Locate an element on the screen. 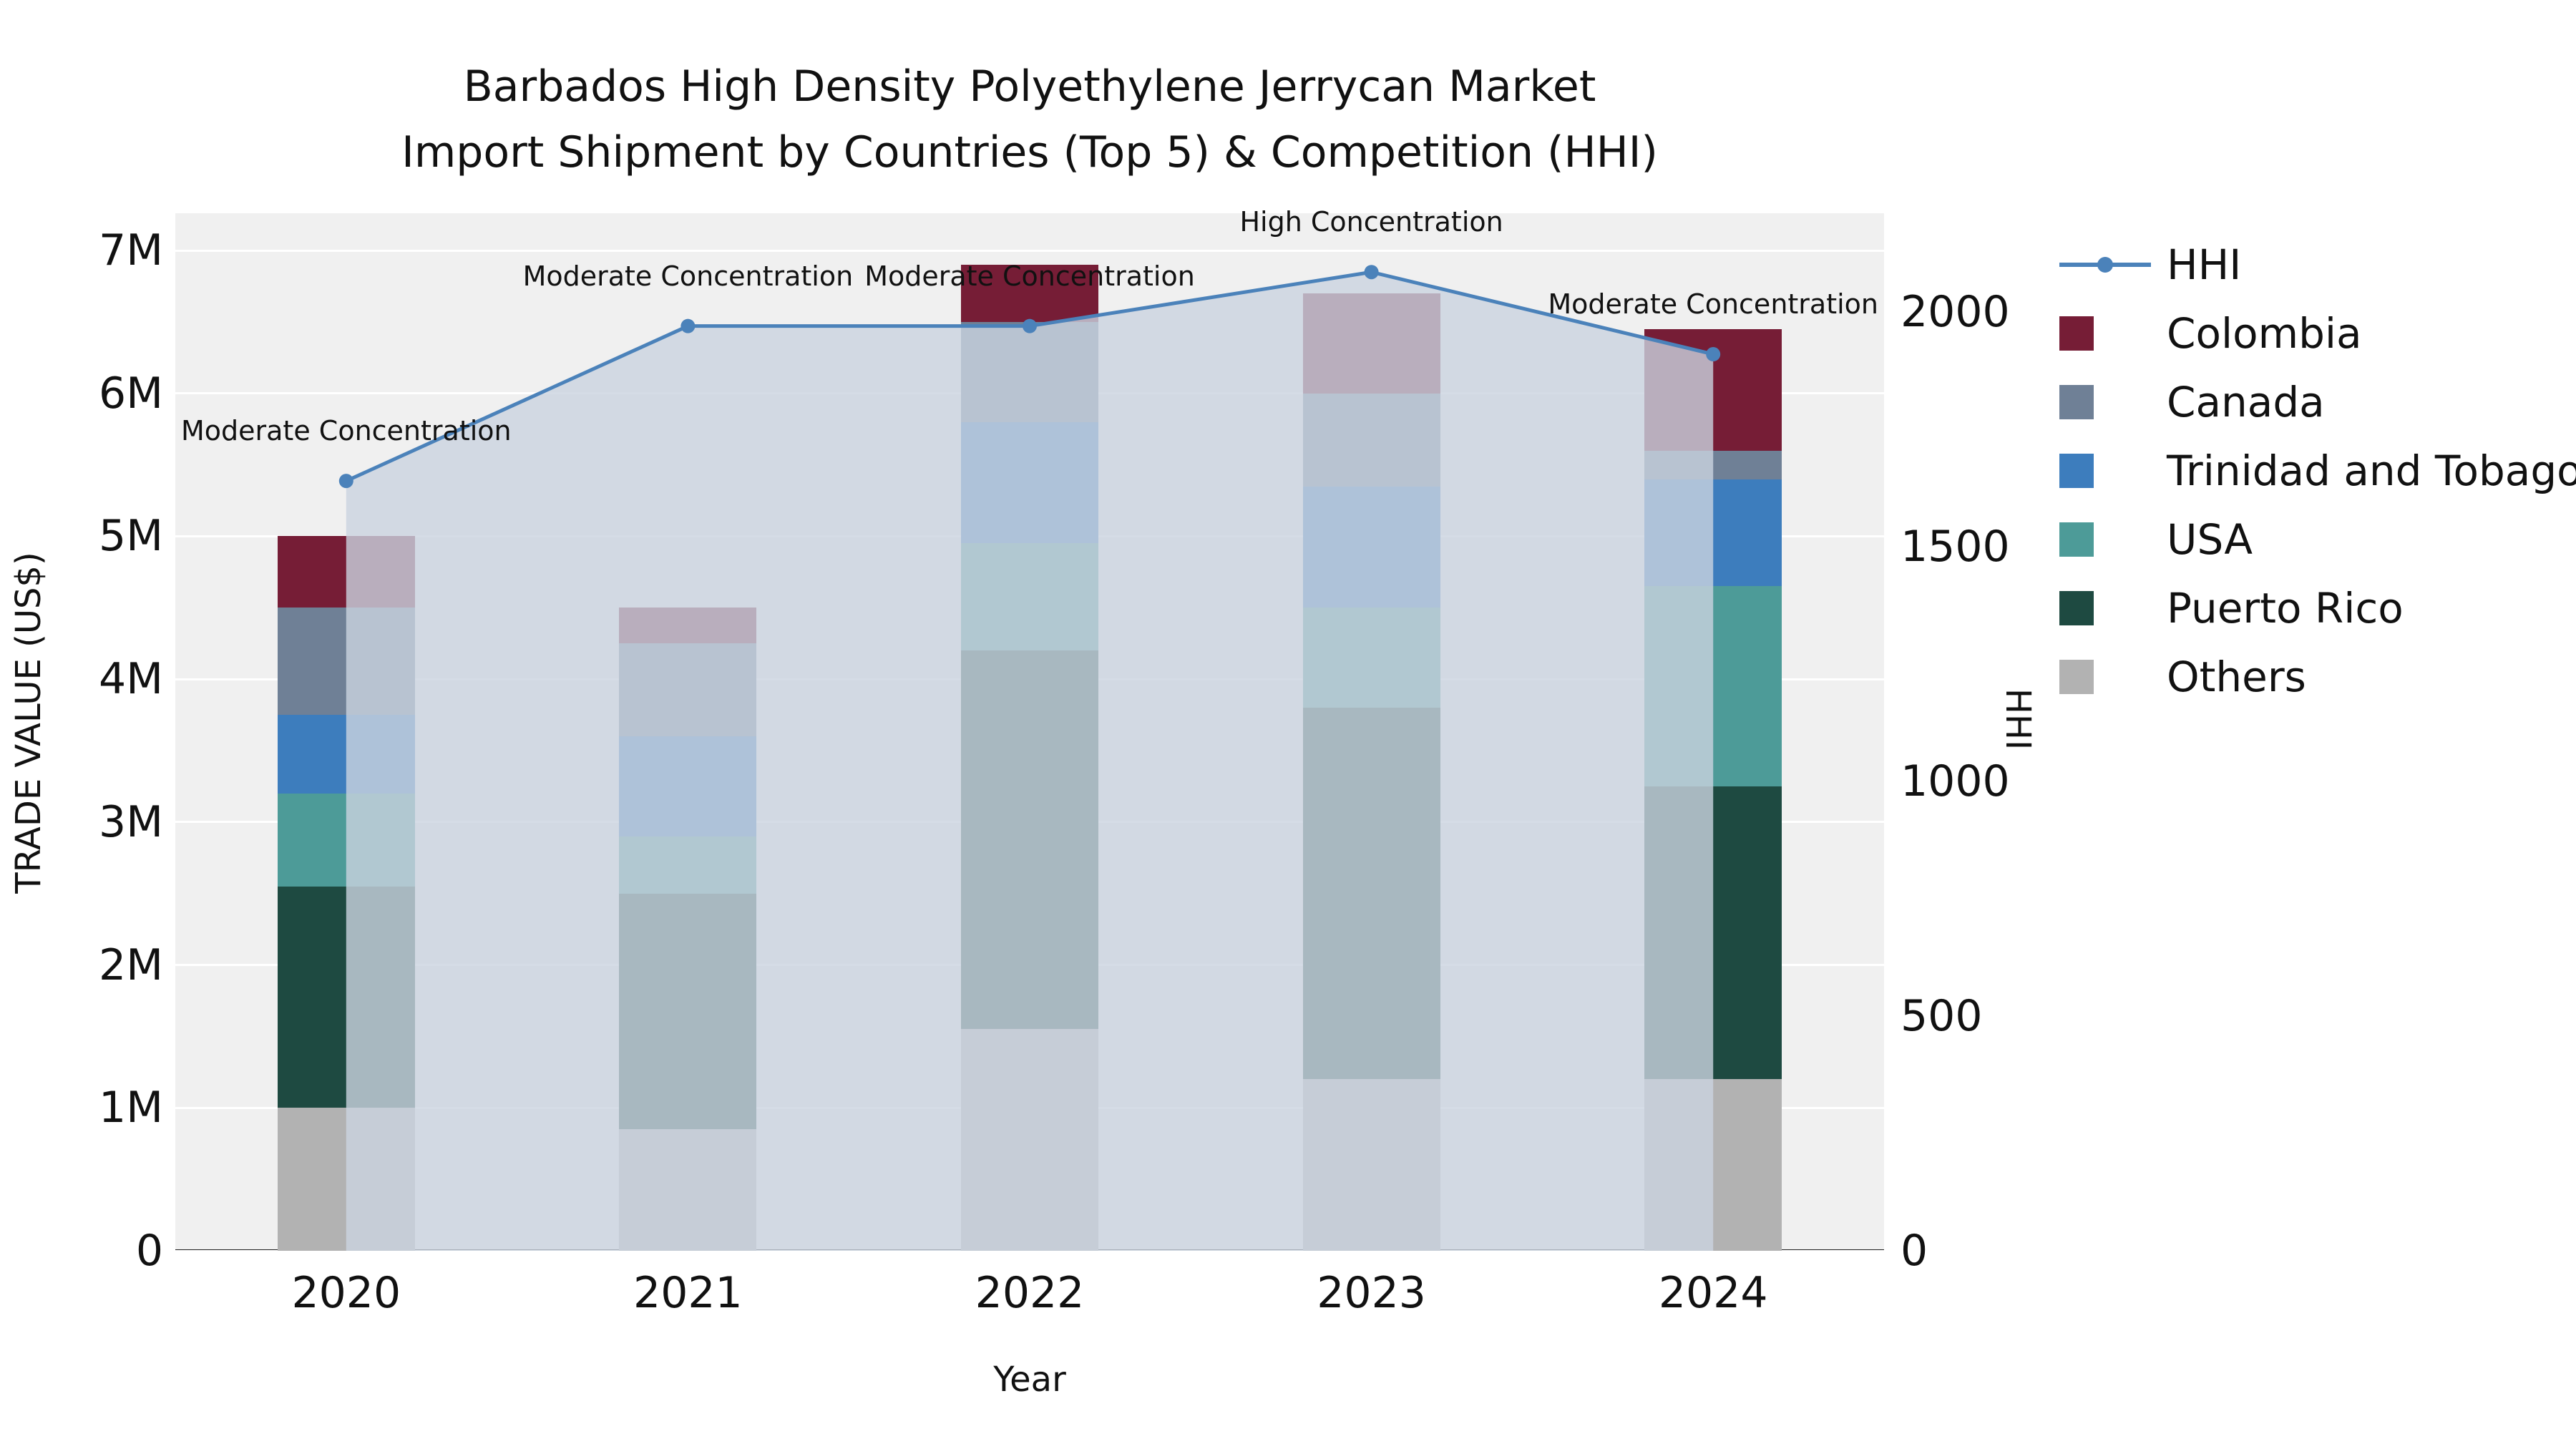  x-tick-2022: 2022 is located at coordinates (1030, 1293).